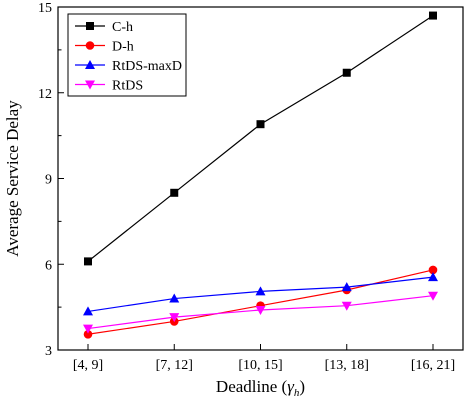 This screenshot has width=474, height=404. Describe the element at coordinates (291, 386) in the screenshot. I see `x-axis-label-symbol: γ` at that location.